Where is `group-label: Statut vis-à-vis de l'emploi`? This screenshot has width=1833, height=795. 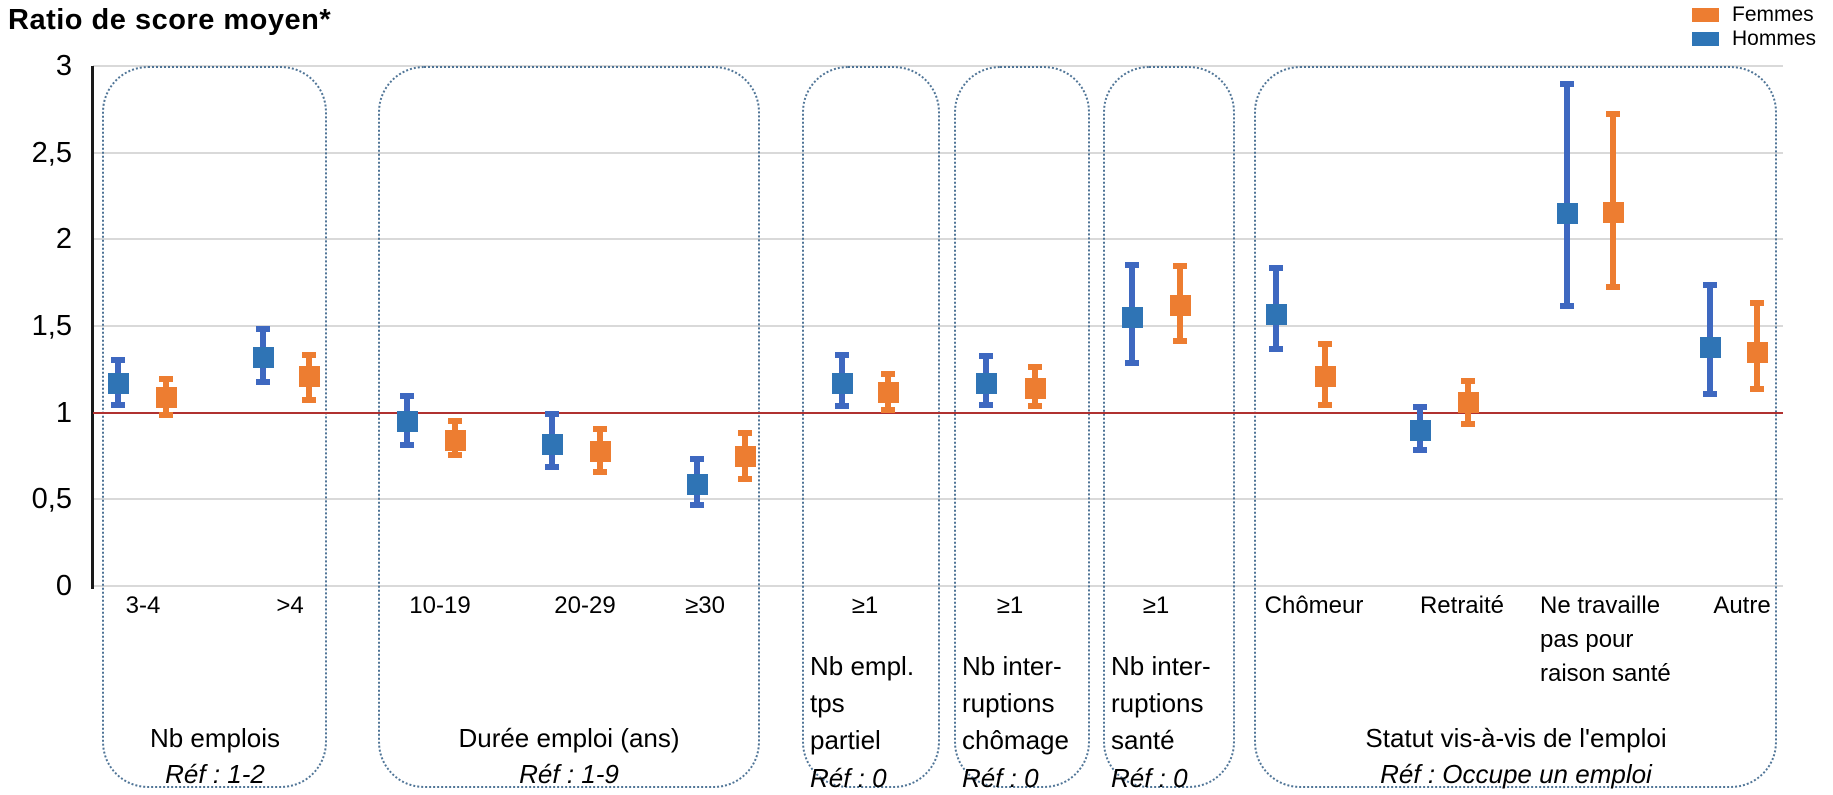
group-label: Statut vis-à-vis de l'emploi is located at coordinates (1516, 738).